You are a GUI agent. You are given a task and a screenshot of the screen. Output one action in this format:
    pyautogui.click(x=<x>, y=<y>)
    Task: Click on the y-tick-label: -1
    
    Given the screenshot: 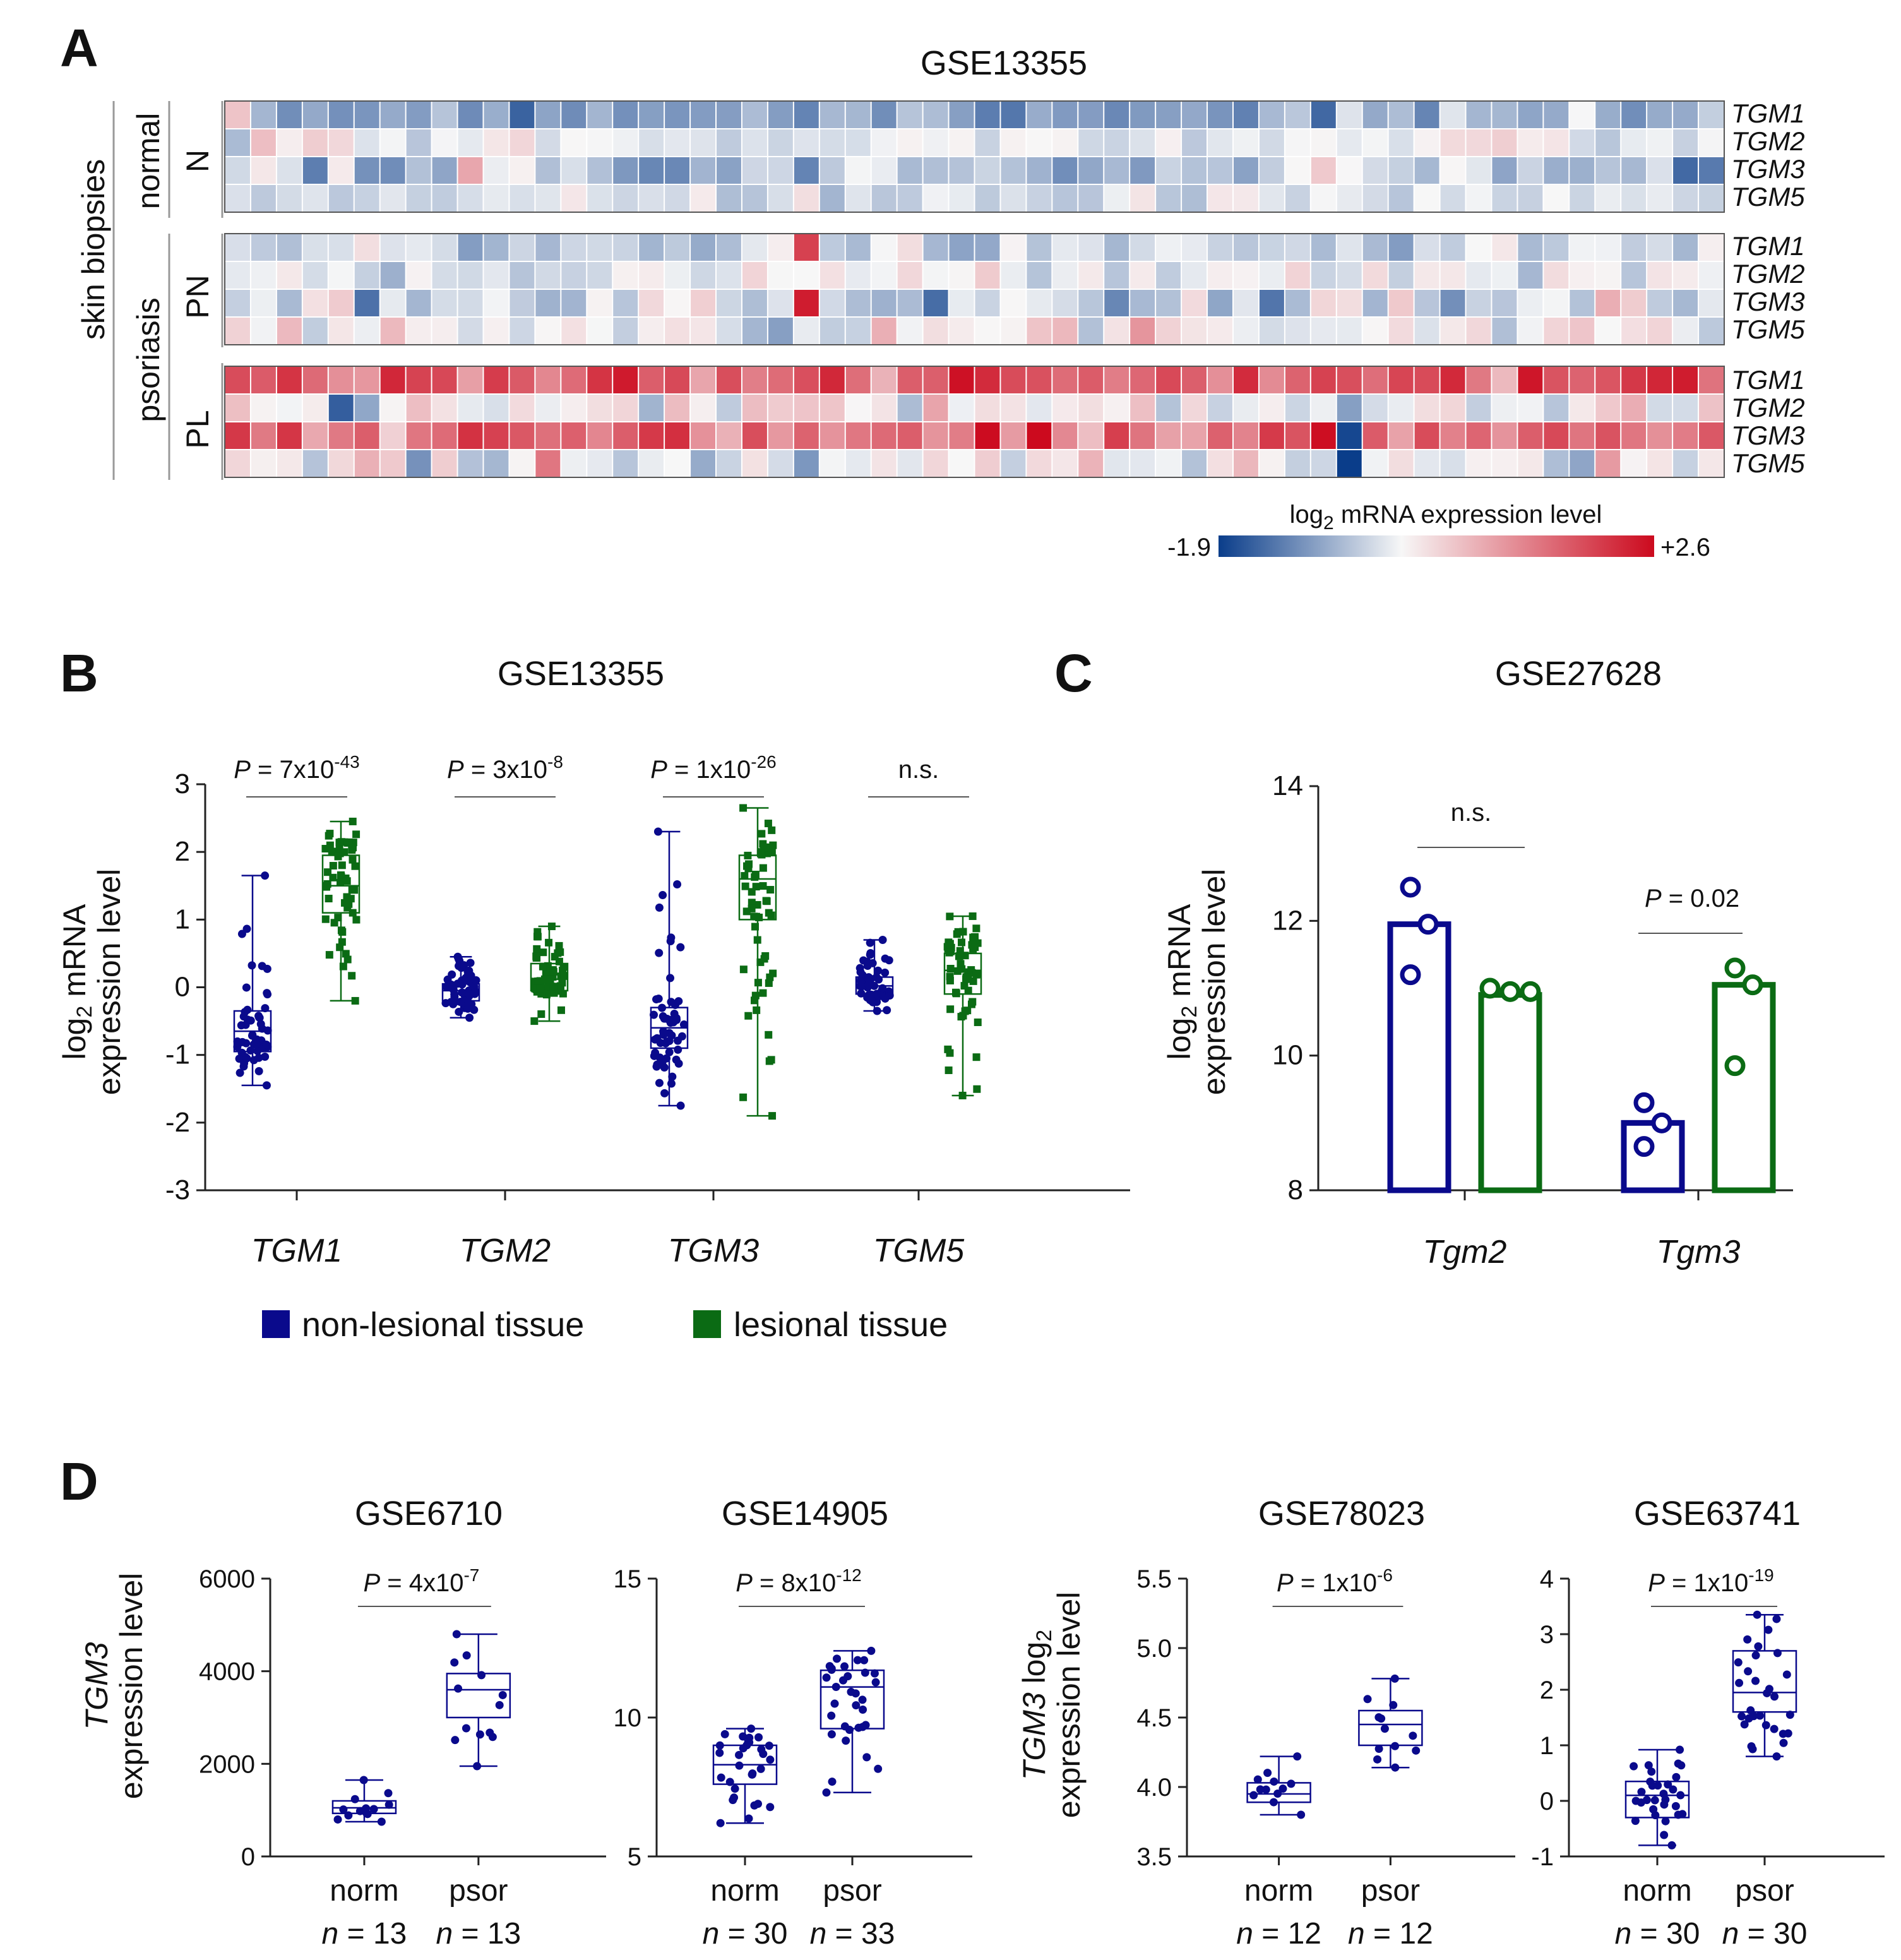 What is the action you would take?
    pyautogui.click(x=1543, y=1857)
    